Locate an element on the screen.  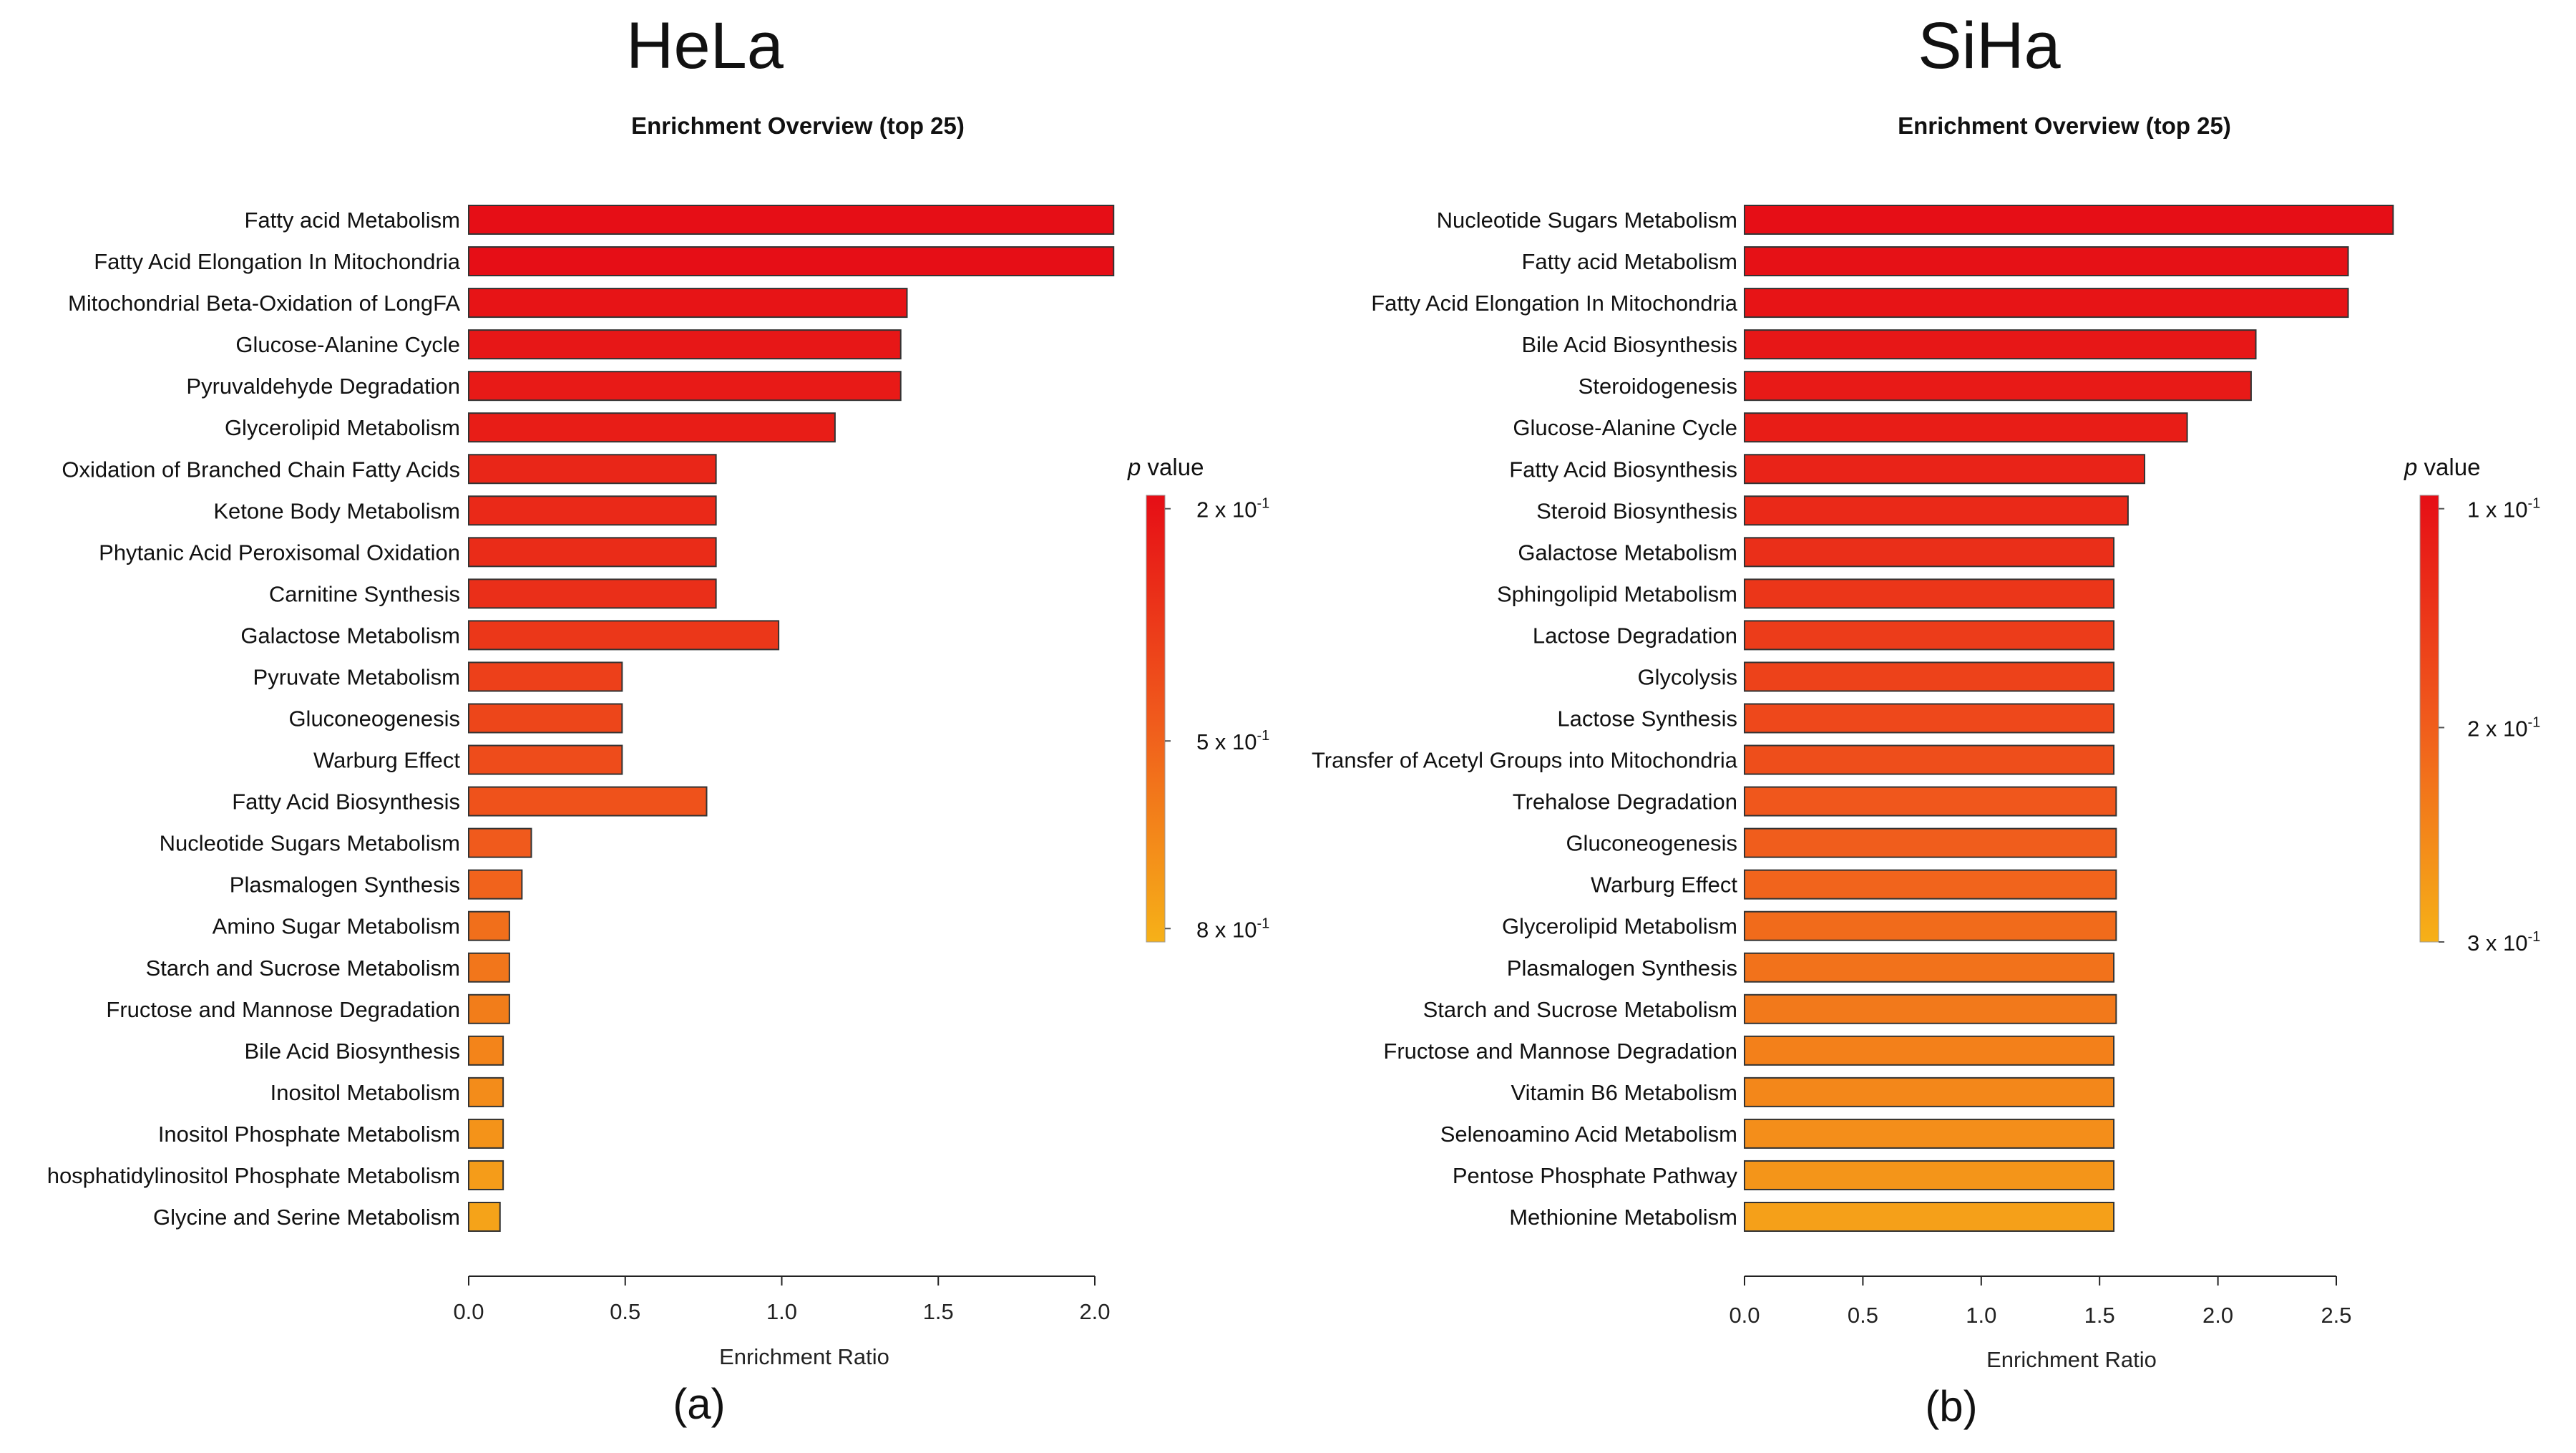
category-label: Inositol Metabolism is located at coordinates (365, 1092).